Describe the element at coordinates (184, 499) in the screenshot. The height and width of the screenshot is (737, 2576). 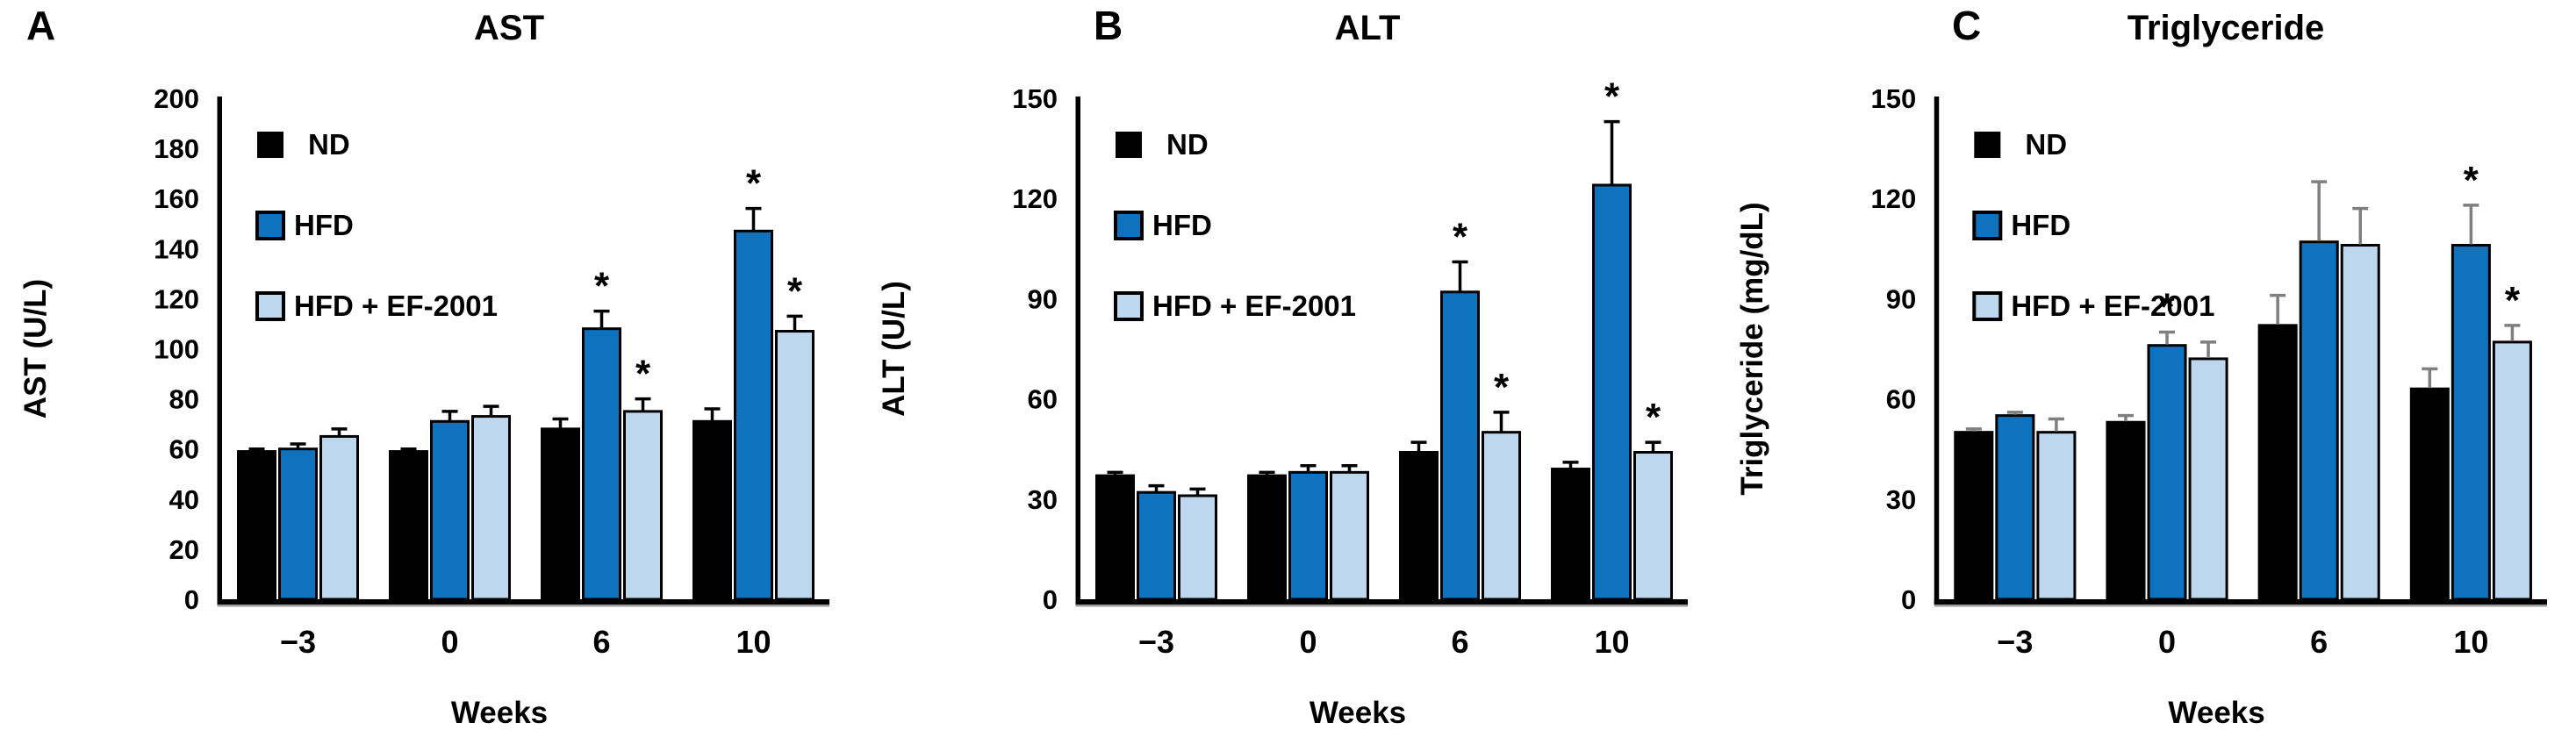
I see `y-tick-label: 40` at that location.